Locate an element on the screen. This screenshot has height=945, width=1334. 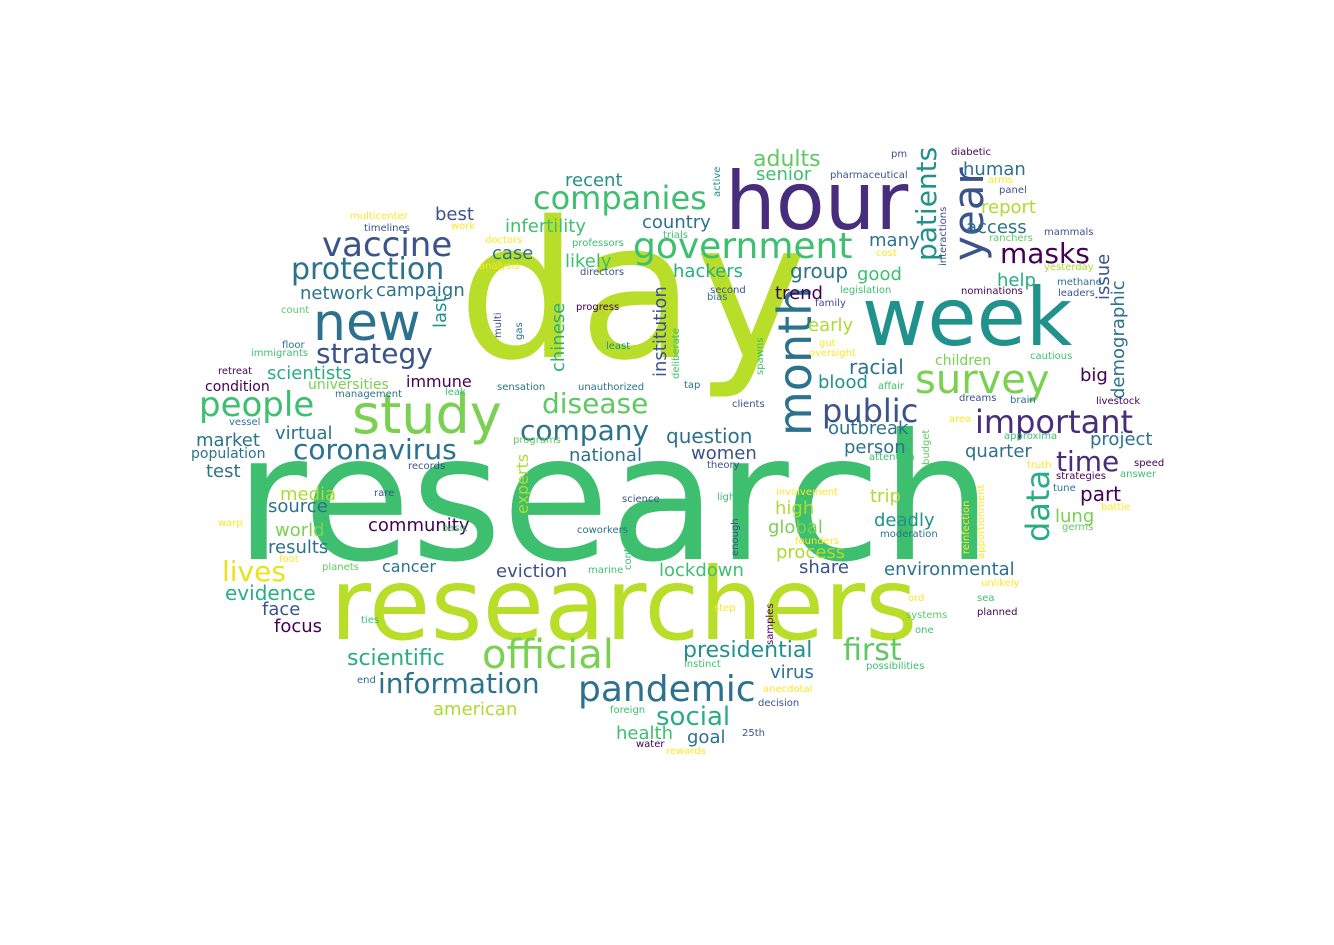
word-adults: adults is located at coordinates (787, 159).